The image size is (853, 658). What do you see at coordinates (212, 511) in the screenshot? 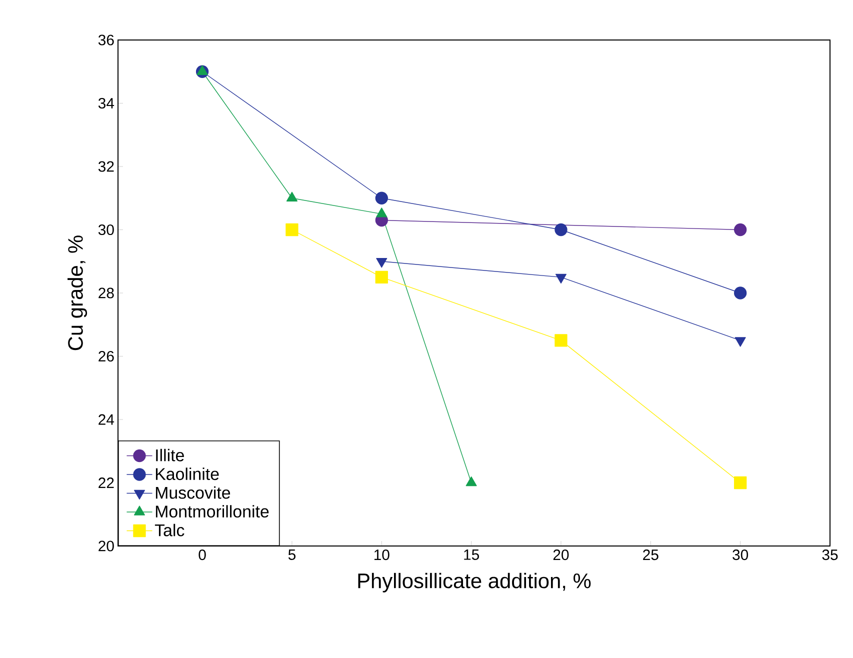
I see `legend-label: Montmorillonite` at bounding box center [212, 511].